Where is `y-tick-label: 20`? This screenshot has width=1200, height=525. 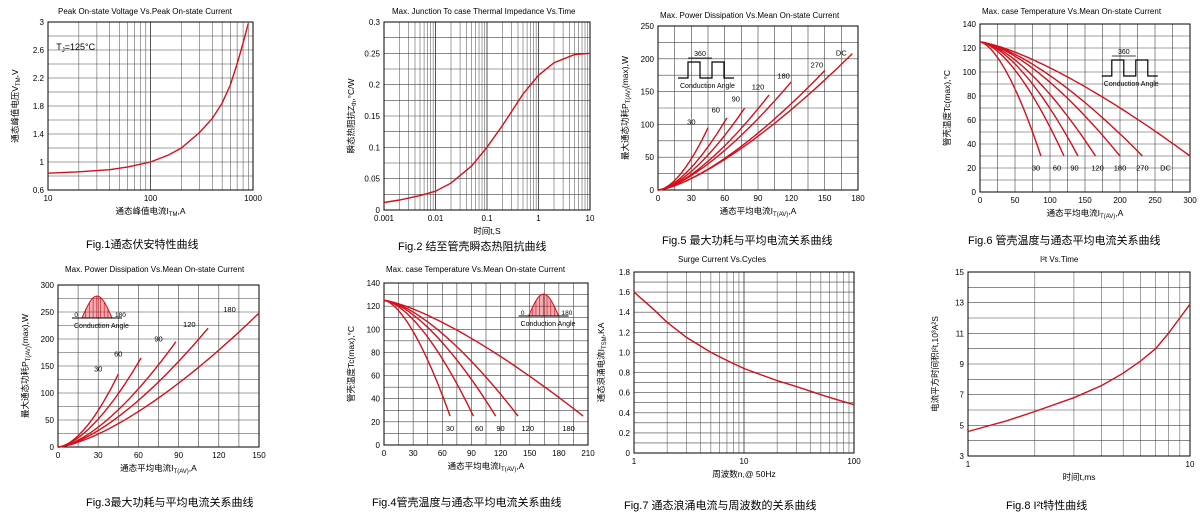 y-tick-label: 20 is located at coordinates (971, 168).